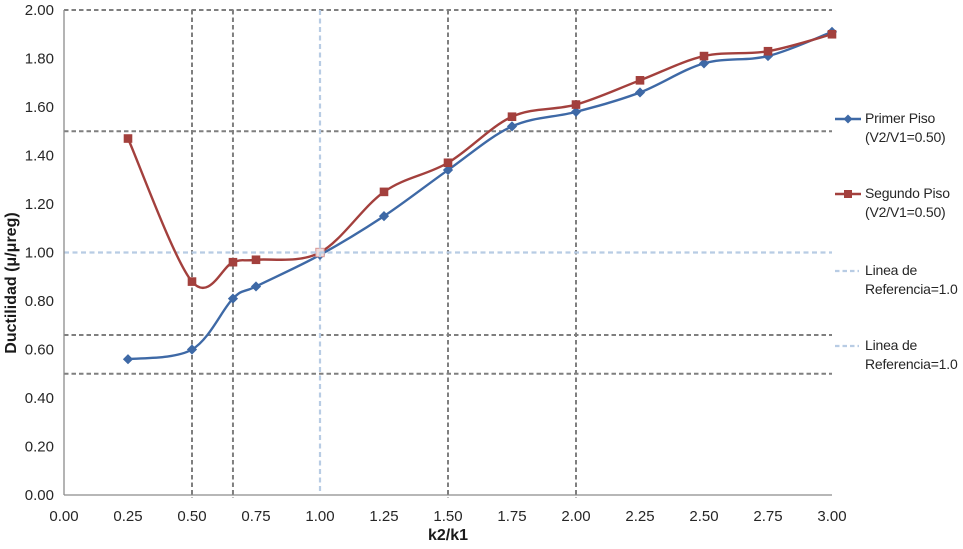 Image resolution: width=963 pixels, height=549 pixels. What do you see at coordinates (39, 107) in the screenshot?
I see `y-tick-label: 1.60` at bounding box center [39, 107].